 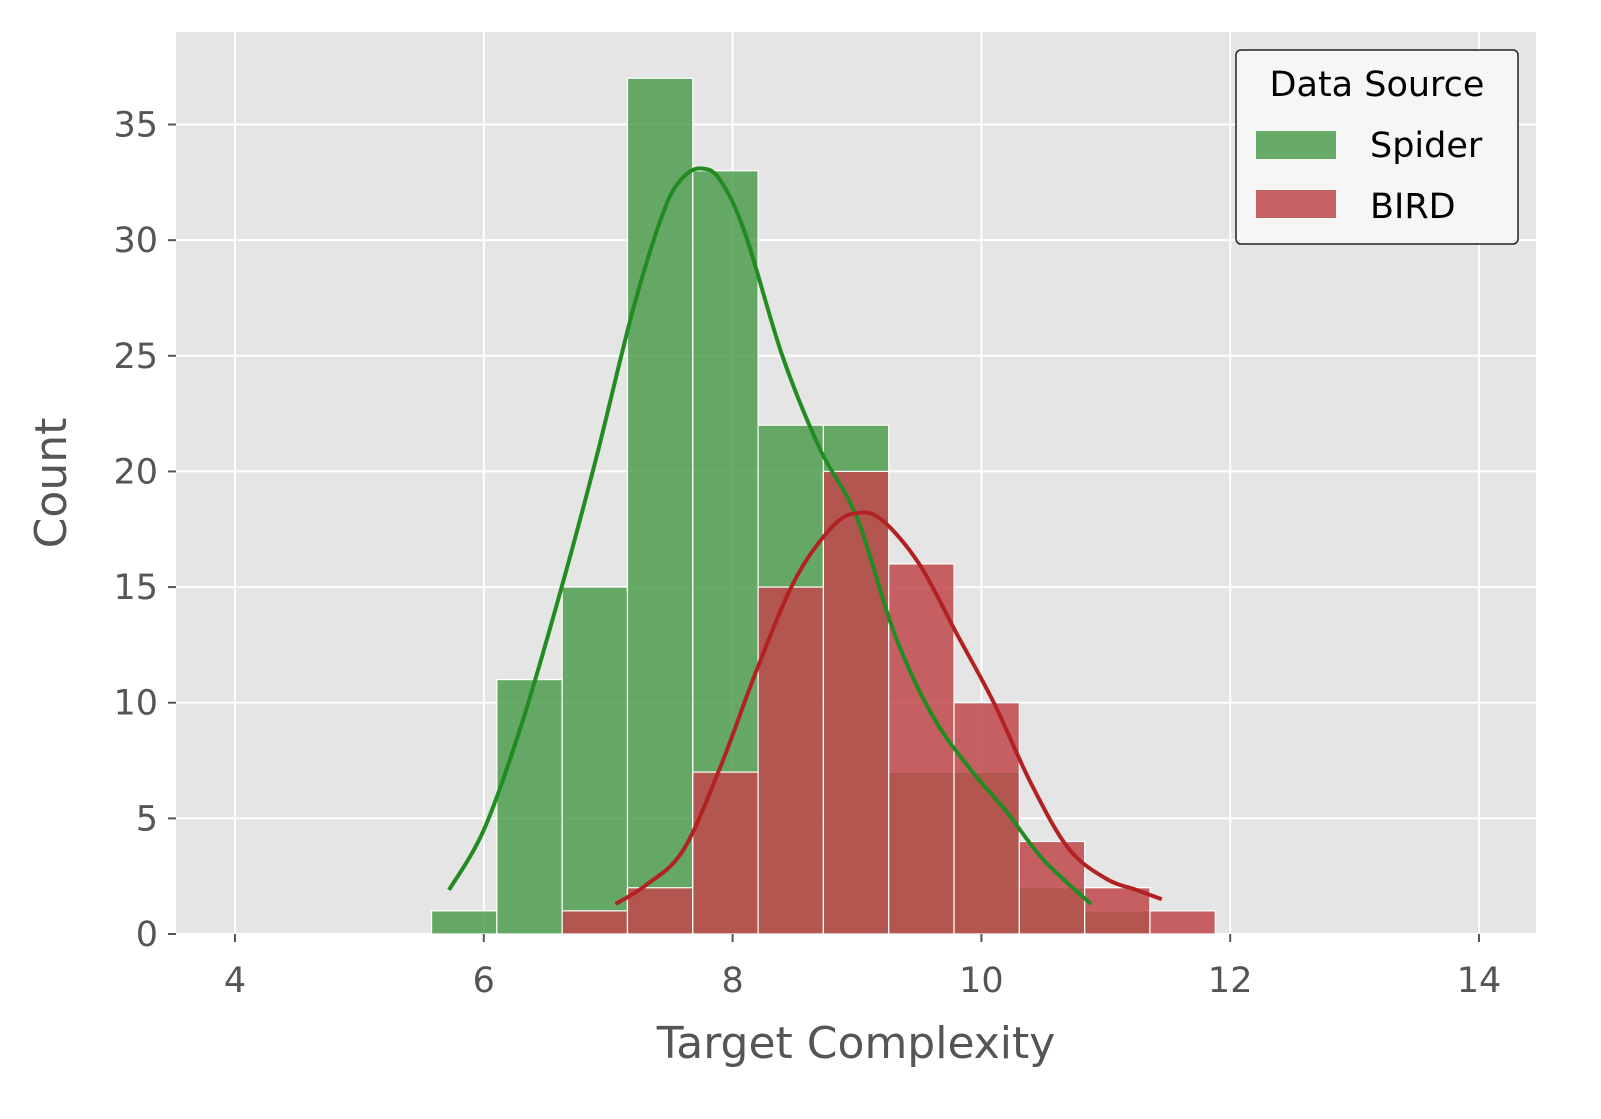 I want to click on legend: Data Source Spider BIRD, so click(x=1377, y=147).